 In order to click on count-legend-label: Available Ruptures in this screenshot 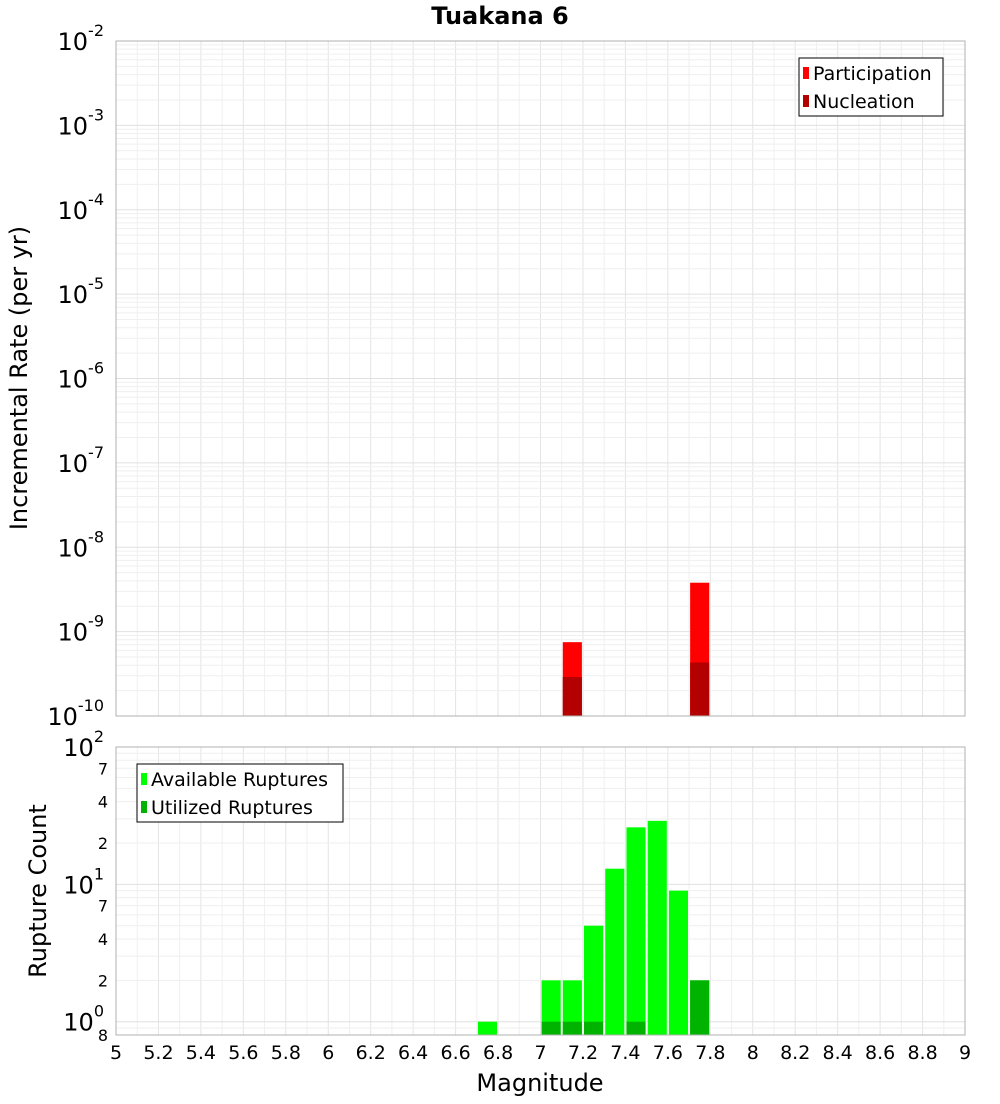, I will do `click(239, 780)`.